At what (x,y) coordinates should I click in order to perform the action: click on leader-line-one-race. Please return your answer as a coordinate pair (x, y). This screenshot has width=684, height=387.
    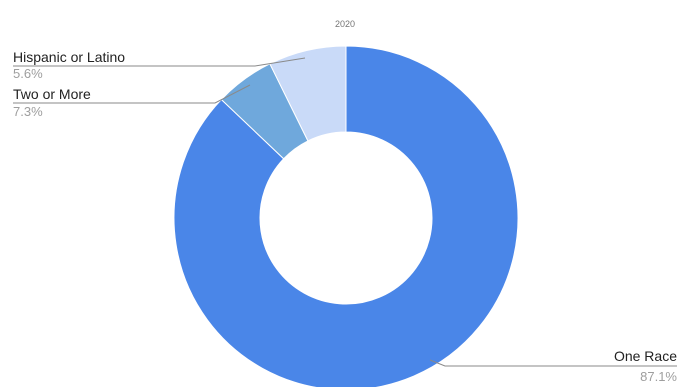
    Looking at the image, I should click on (553, 363).